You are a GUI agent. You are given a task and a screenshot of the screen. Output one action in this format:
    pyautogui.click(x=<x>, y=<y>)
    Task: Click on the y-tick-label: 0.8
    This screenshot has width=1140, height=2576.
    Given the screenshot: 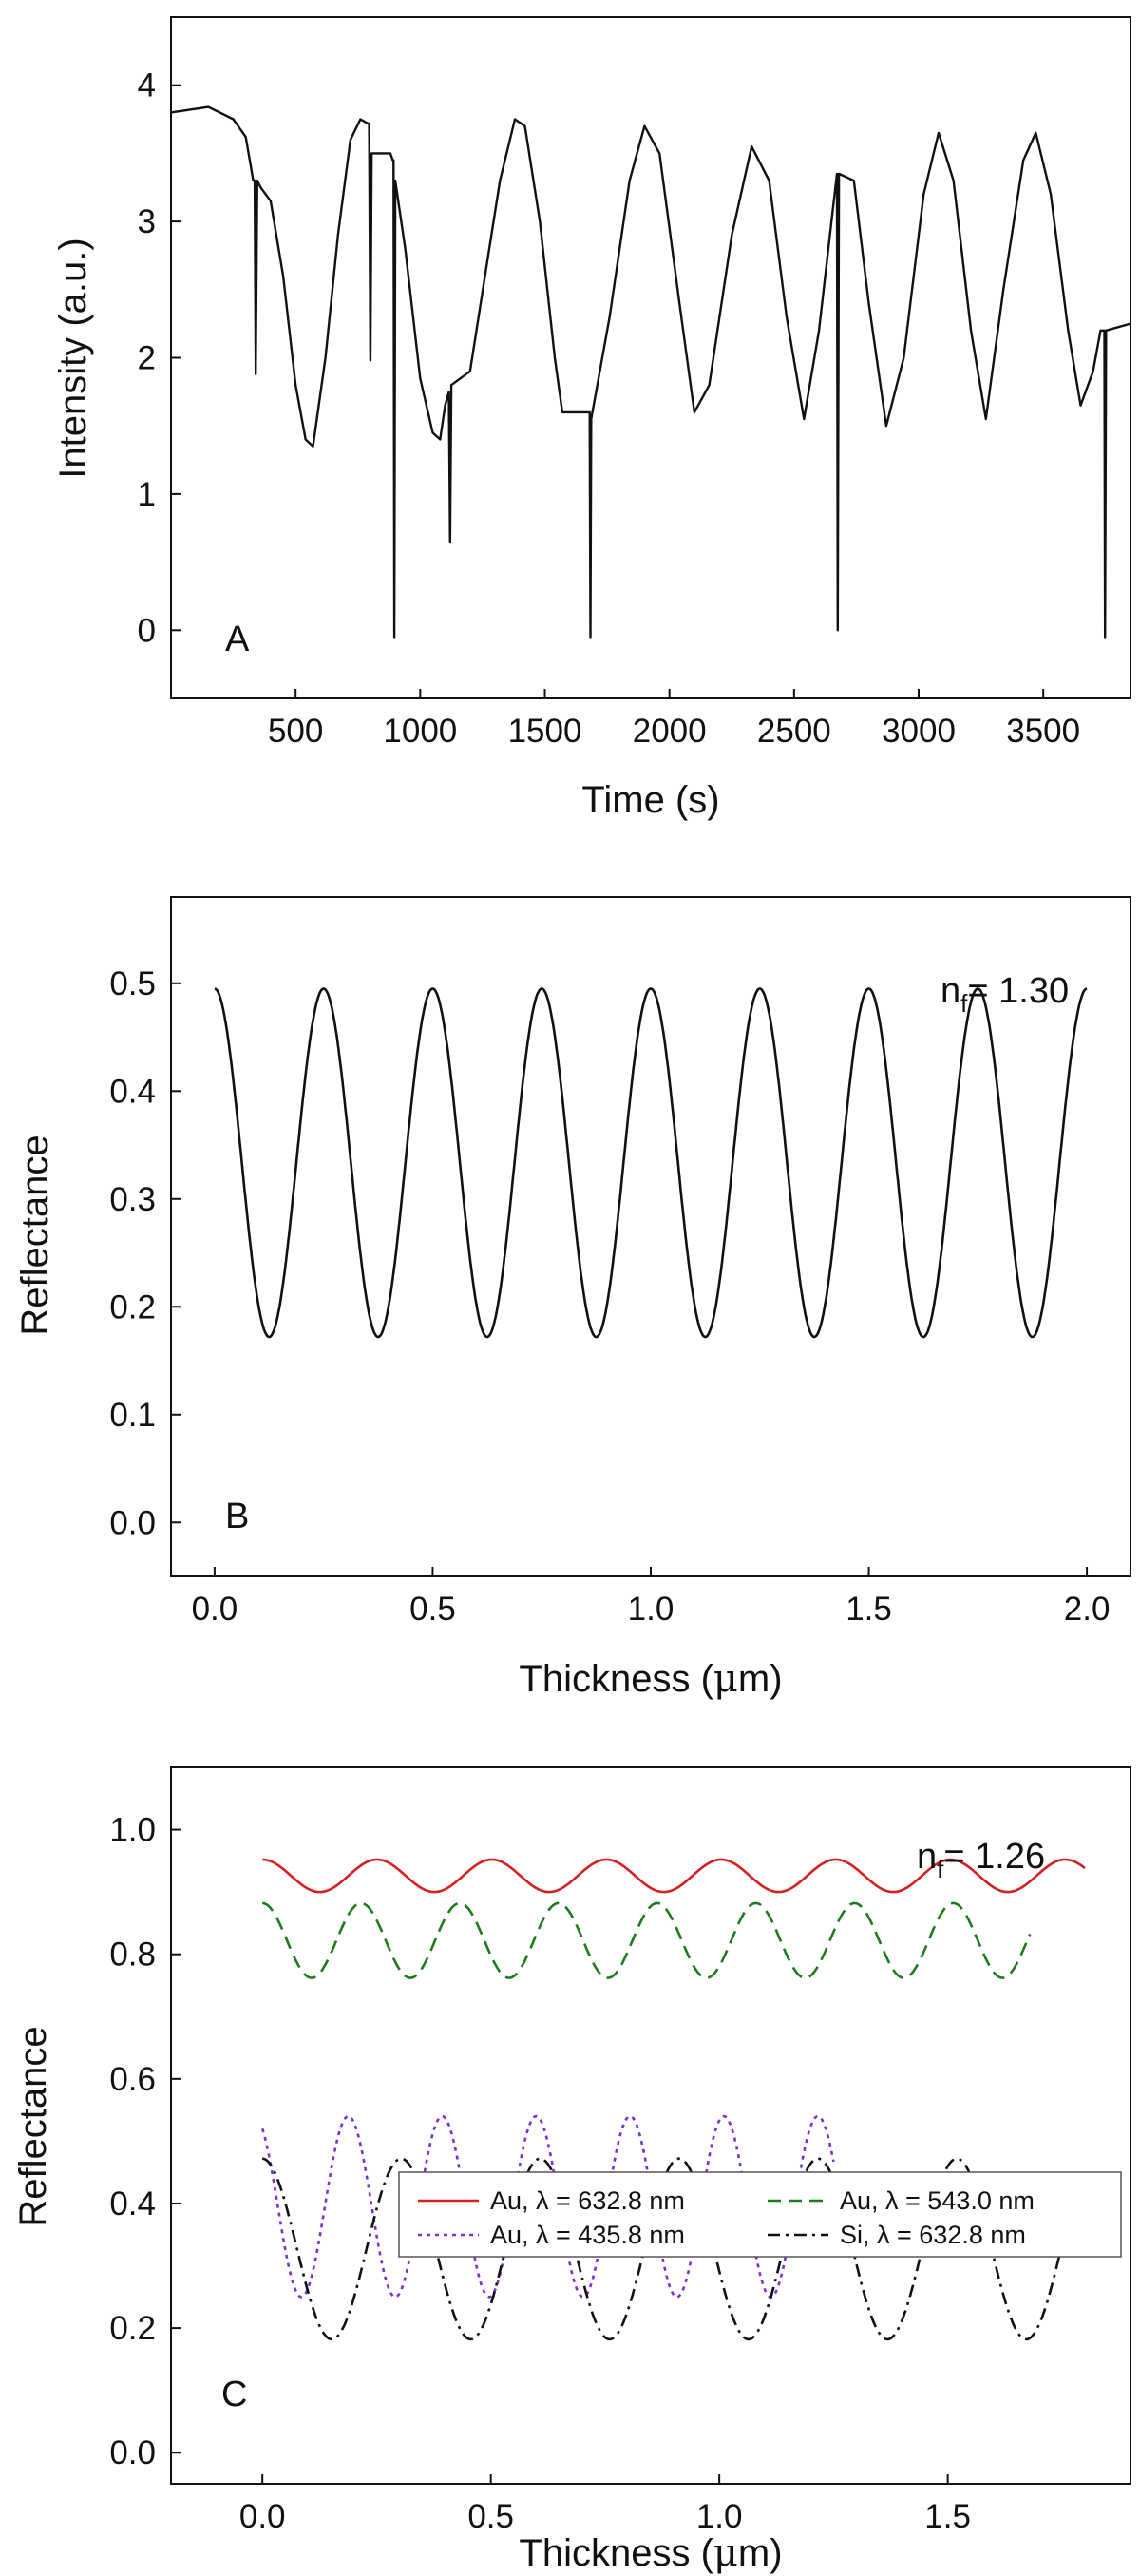 What is the action you would take?
    pyautogui.click(x=132, y=1955)
    